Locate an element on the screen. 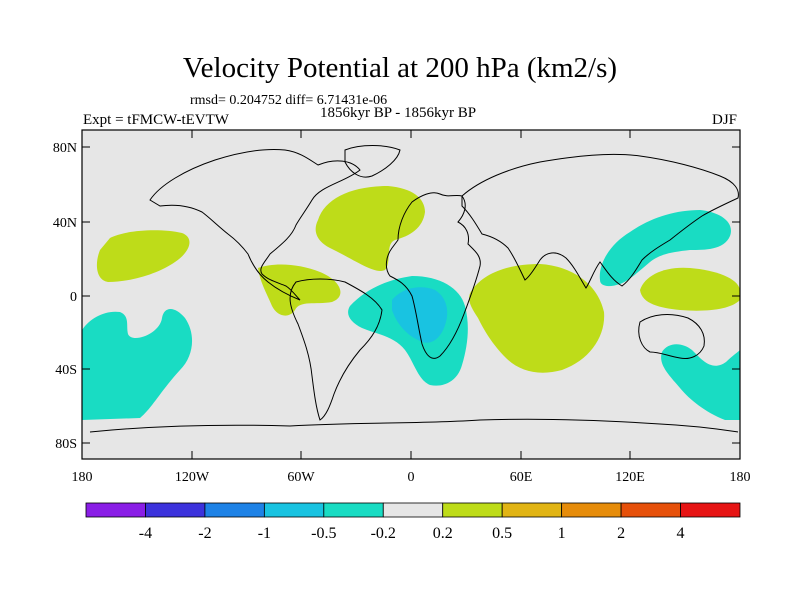  australia-outline is located at coordinates (671, 336).